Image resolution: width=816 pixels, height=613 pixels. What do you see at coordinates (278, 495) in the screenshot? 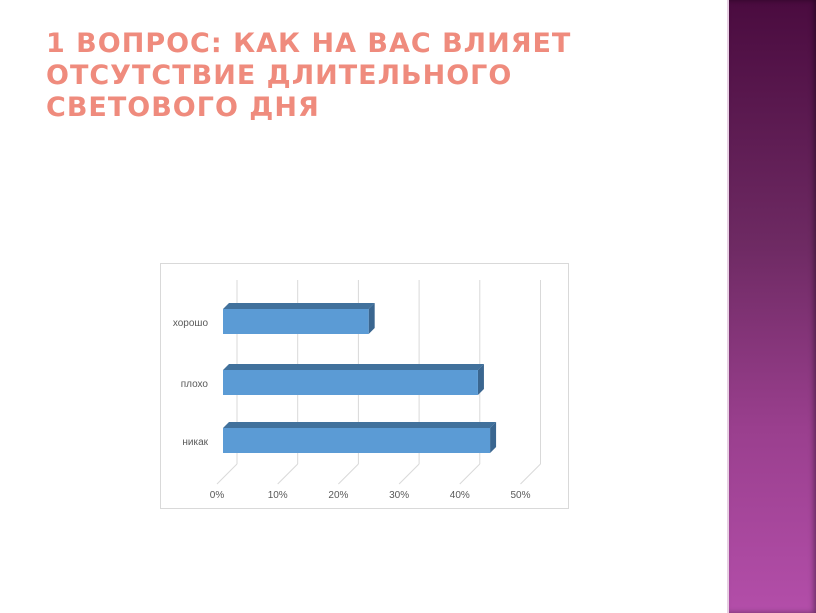
I see `x-tick-label: 10%` at bounding box center [278, 495].